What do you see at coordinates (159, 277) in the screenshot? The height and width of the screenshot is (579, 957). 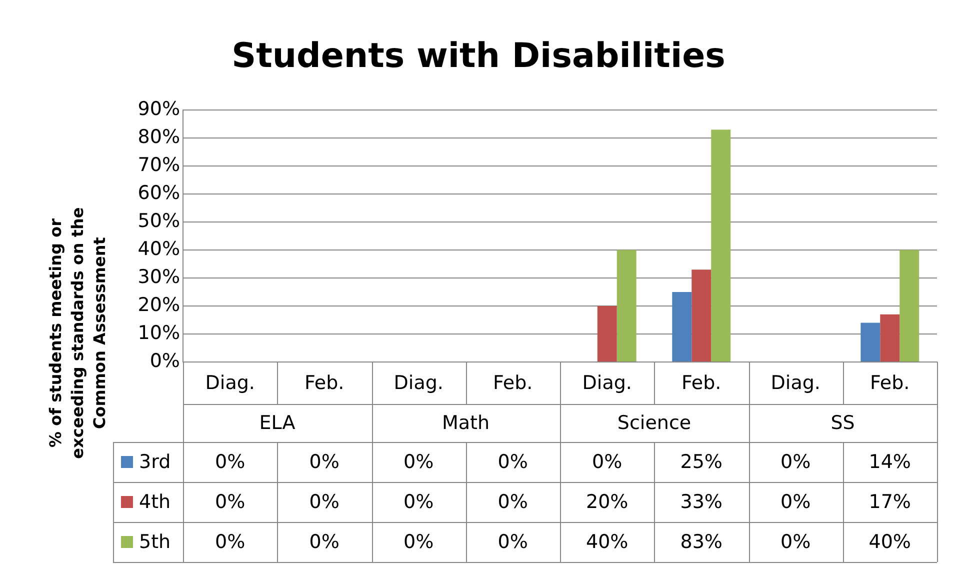 I see `y-tick-label: 30%` at bounding box center [159, 277].